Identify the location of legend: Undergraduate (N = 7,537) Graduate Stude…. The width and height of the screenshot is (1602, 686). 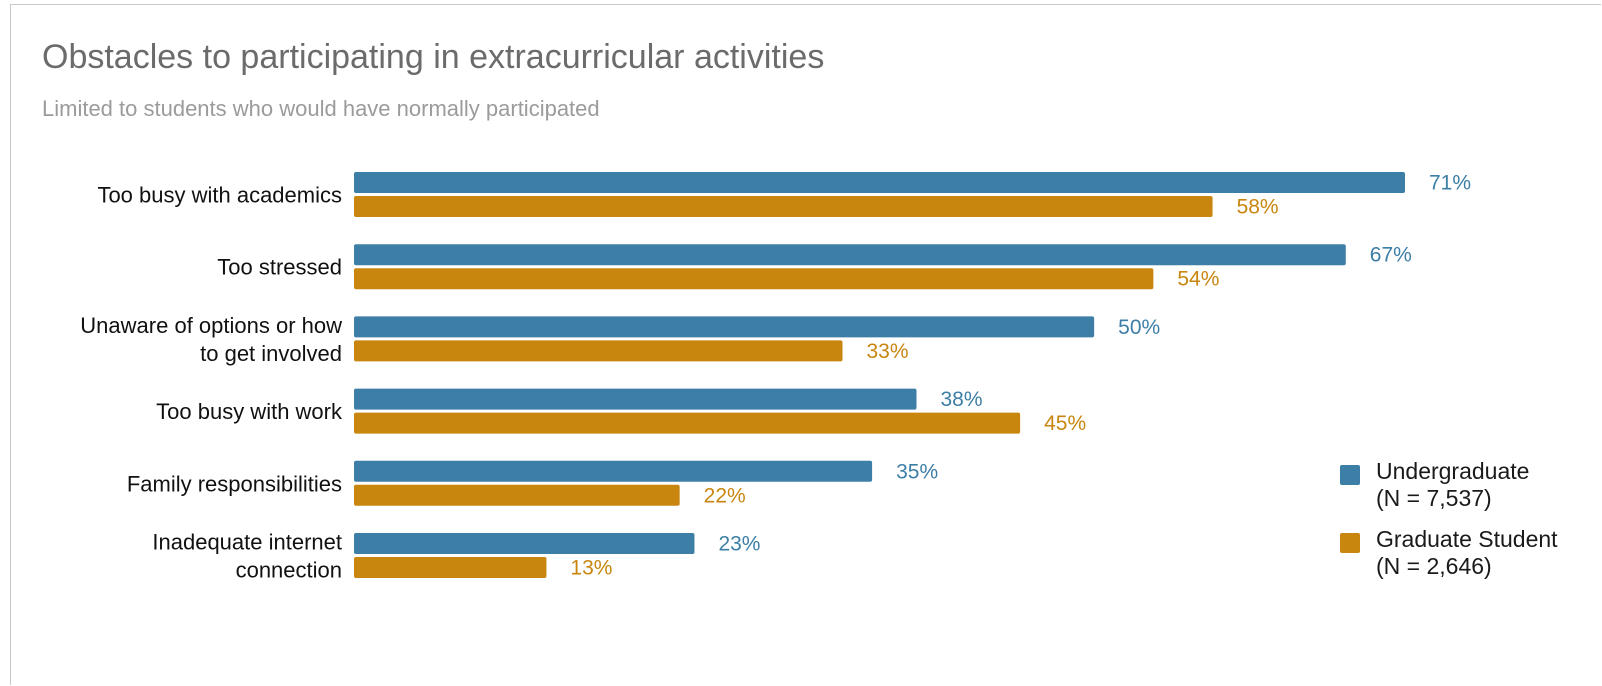
(1449, 526).